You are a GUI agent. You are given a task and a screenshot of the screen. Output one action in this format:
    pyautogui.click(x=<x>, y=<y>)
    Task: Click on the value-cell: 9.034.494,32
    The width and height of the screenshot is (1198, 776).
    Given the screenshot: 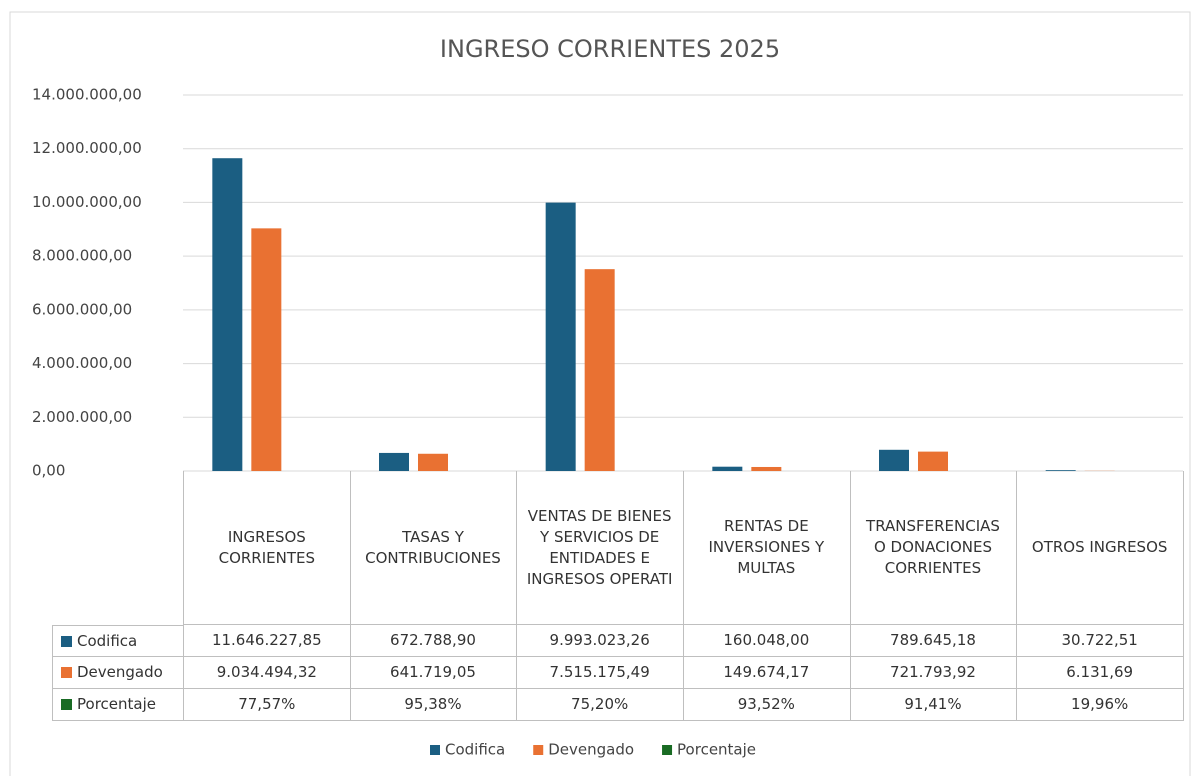 What is the action you would take?
    pyautogui.click(x=267, y=673)
    